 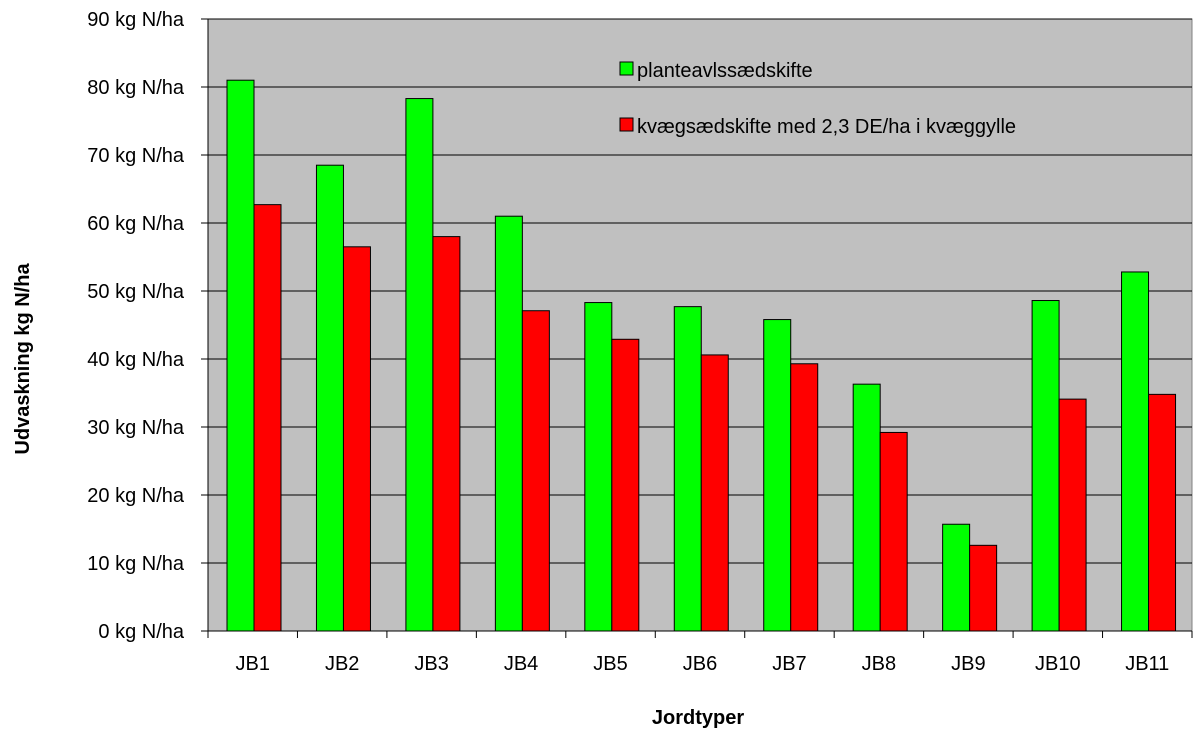 What do you see at coordinates (342, 664) in the screenshot?
I see `x-tick-label: JB2` at bounding box center [342, 664].